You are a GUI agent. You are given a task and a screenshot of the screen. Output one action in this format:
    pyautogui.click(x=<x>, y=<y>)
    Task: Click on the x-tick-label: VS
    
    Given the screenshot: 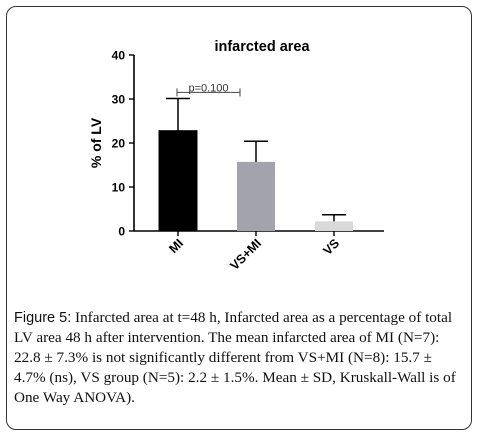 What is the action you would take?
    pyautogui.click(x=331, y=247)
    